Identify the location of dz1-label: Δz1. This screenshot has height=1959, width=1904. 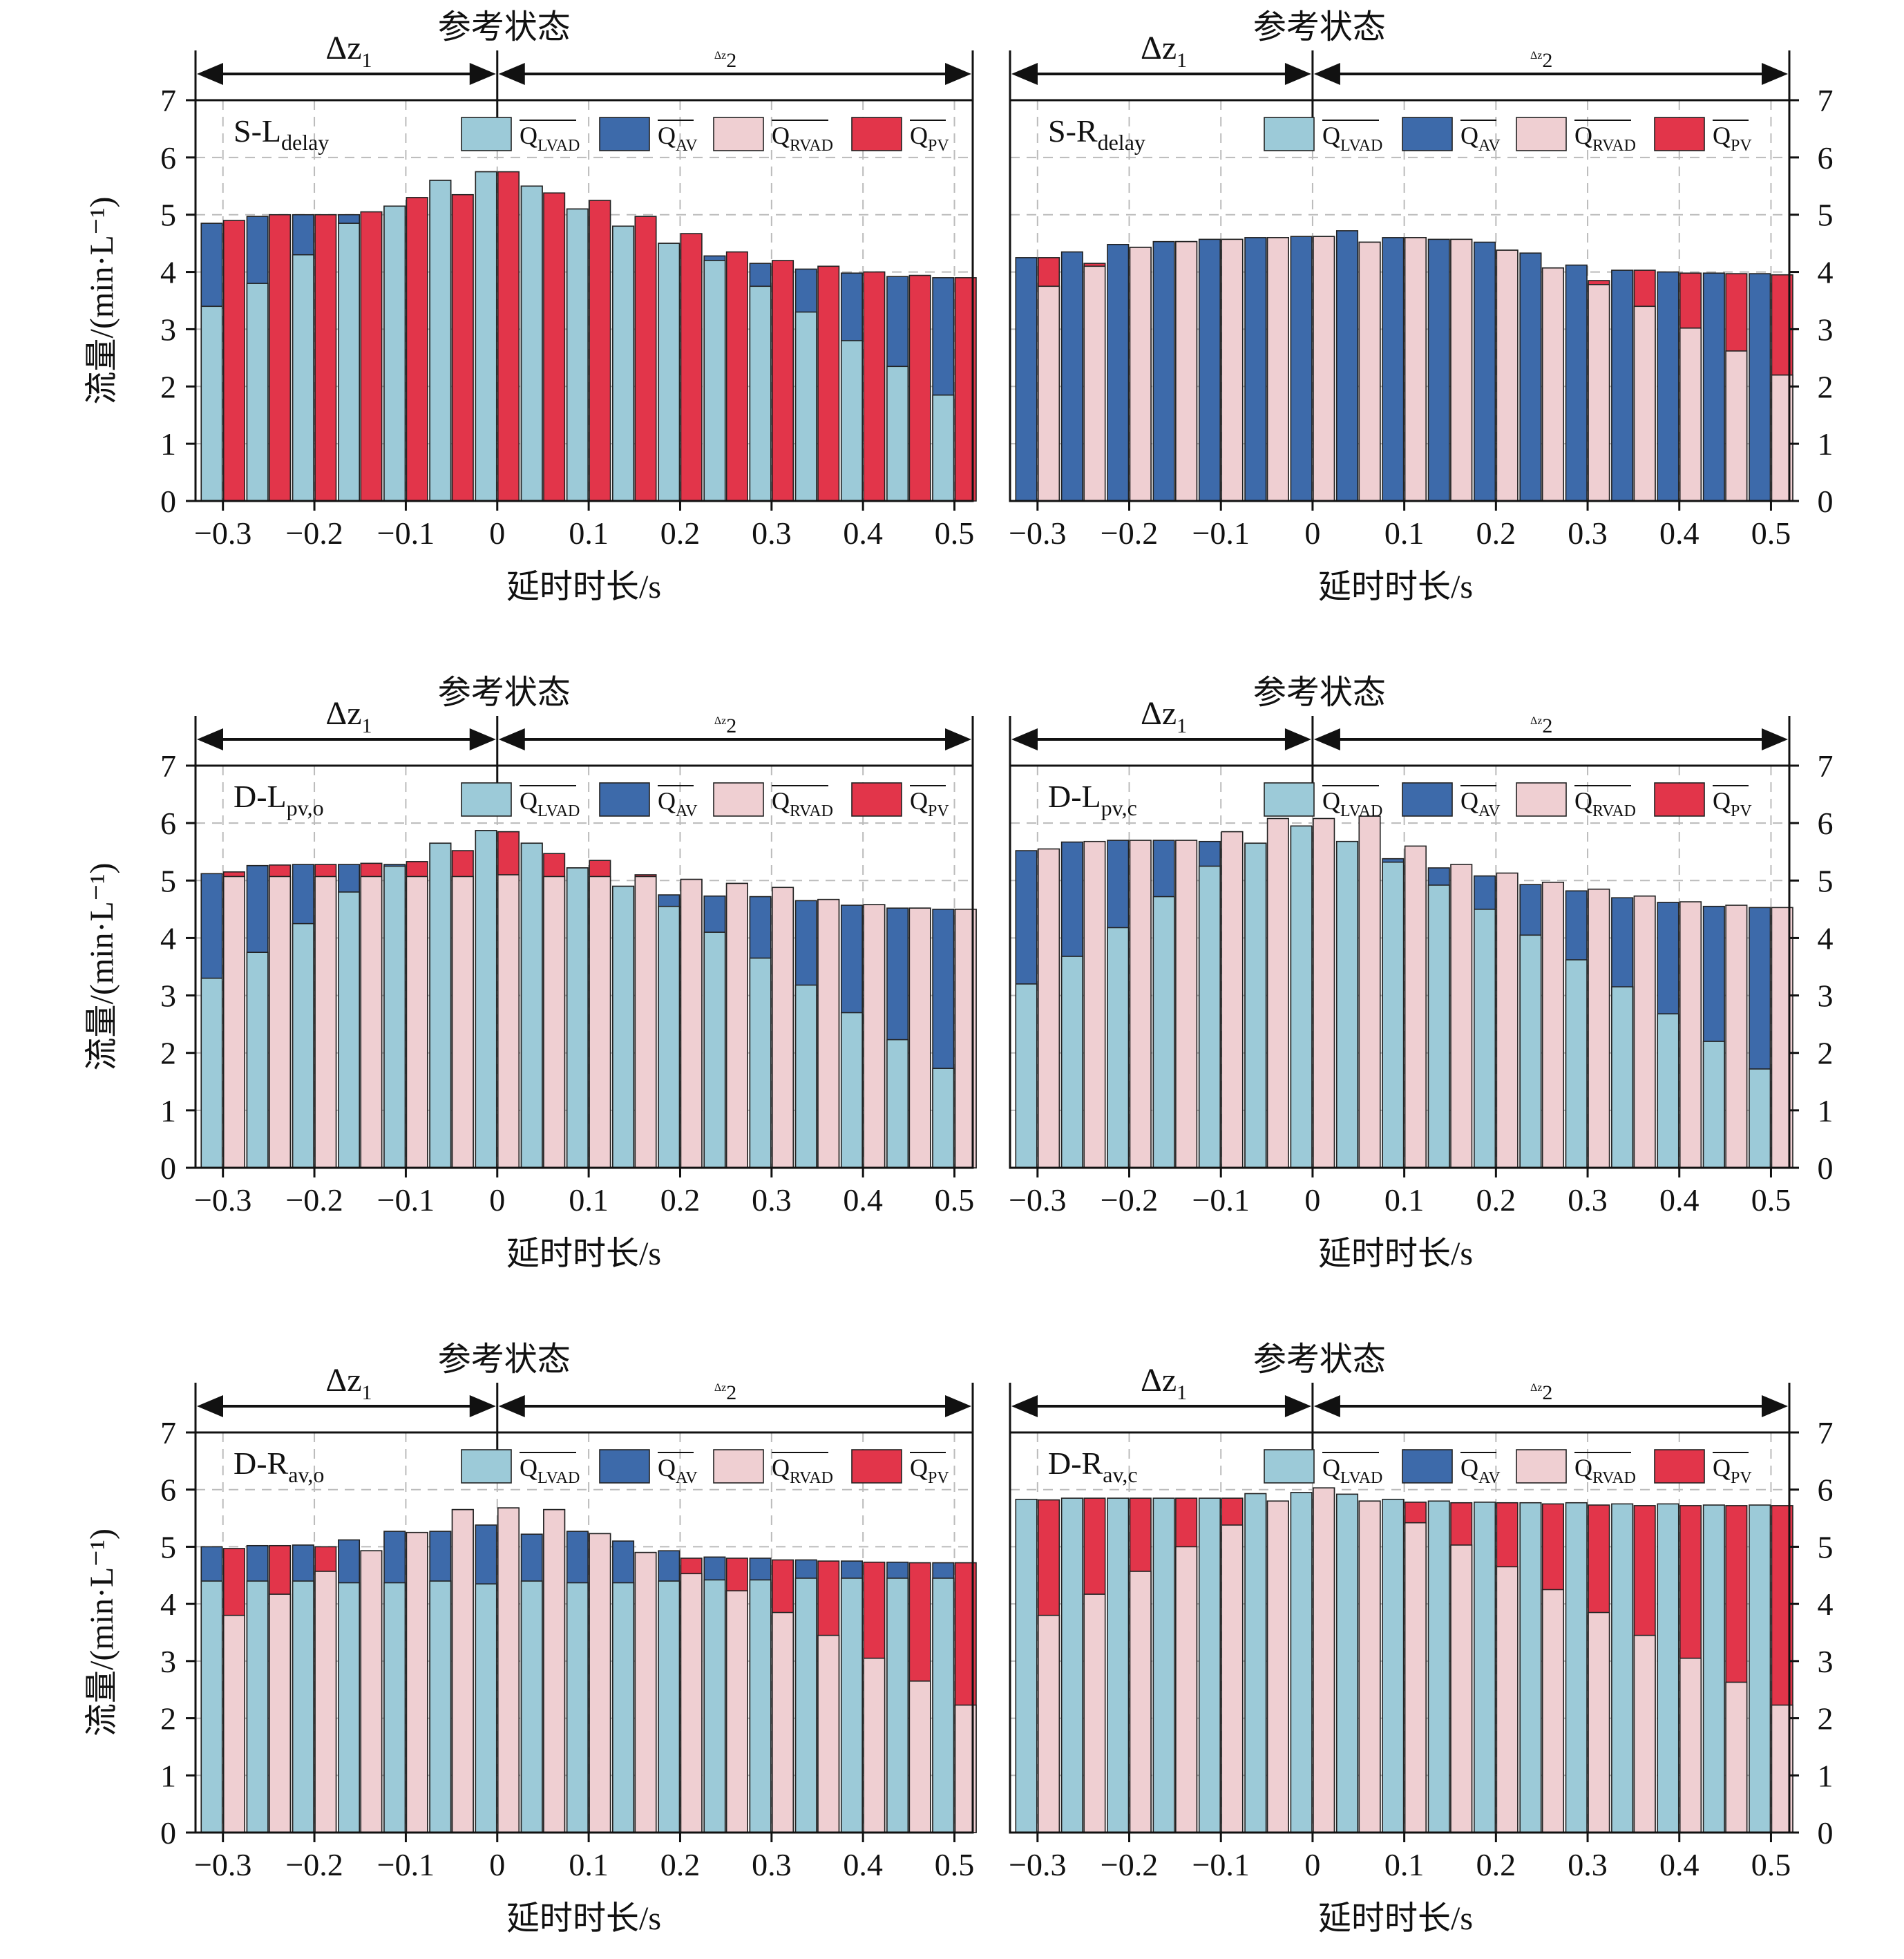
(348, 716).